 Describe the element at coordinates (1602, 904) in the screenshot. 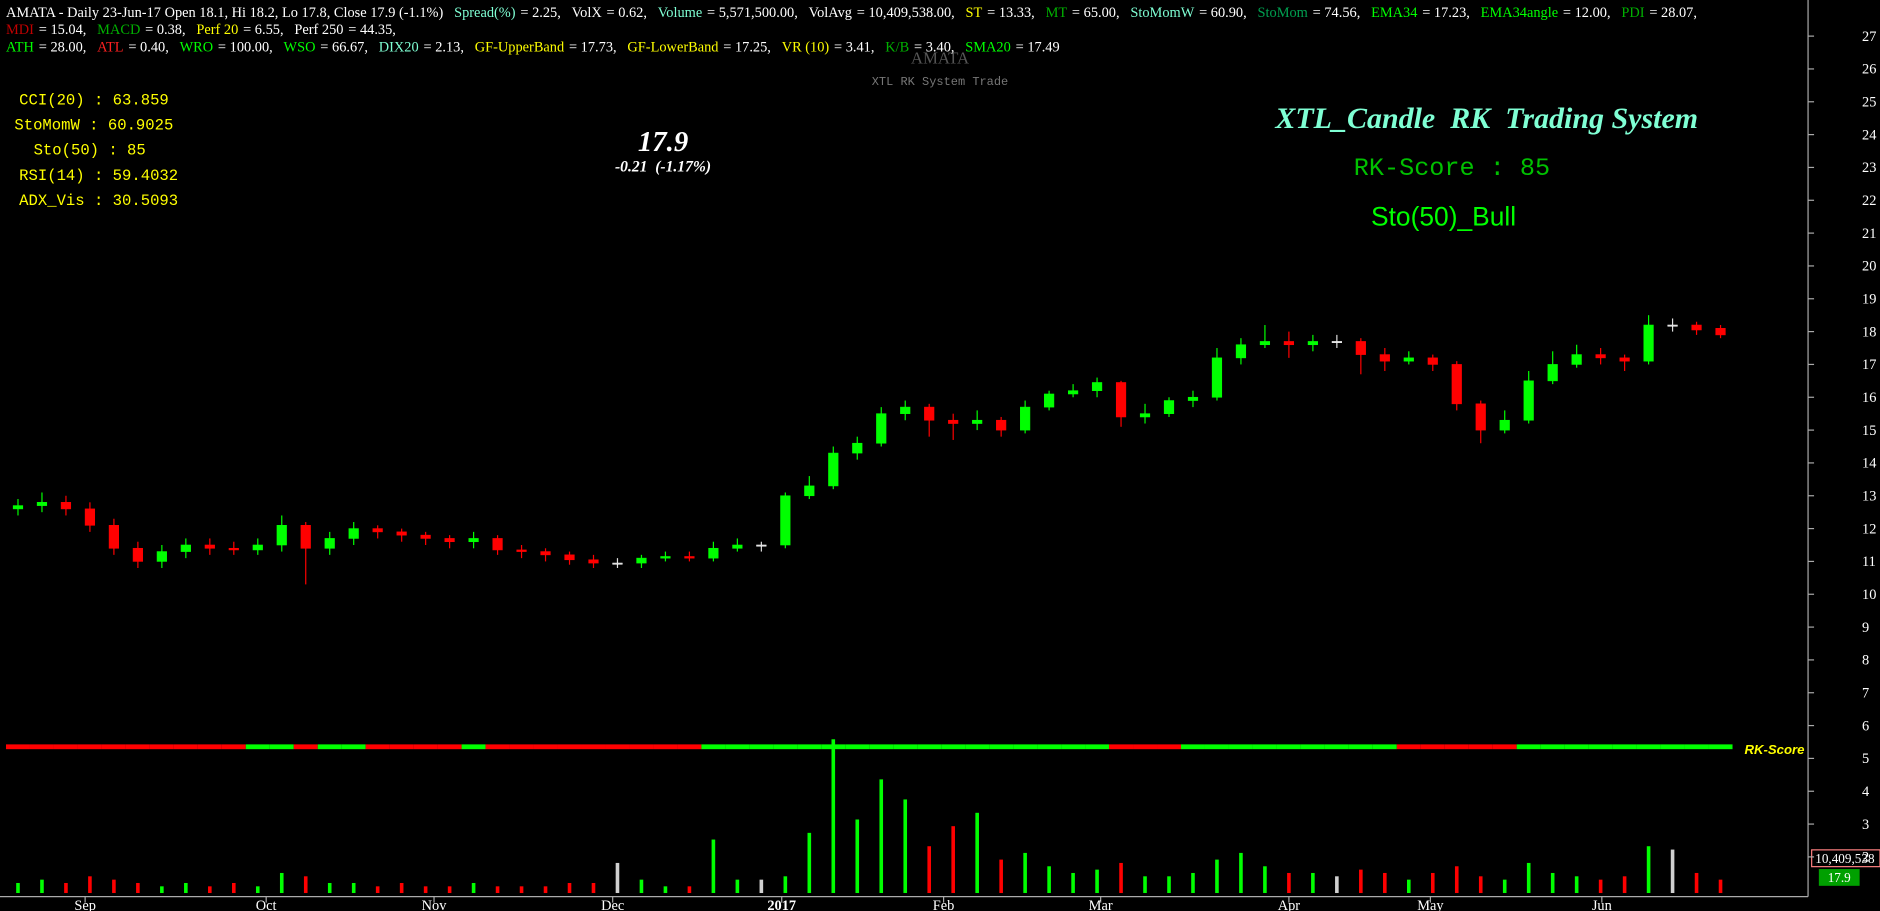

I see `x-tick-label: Jun` at that location.